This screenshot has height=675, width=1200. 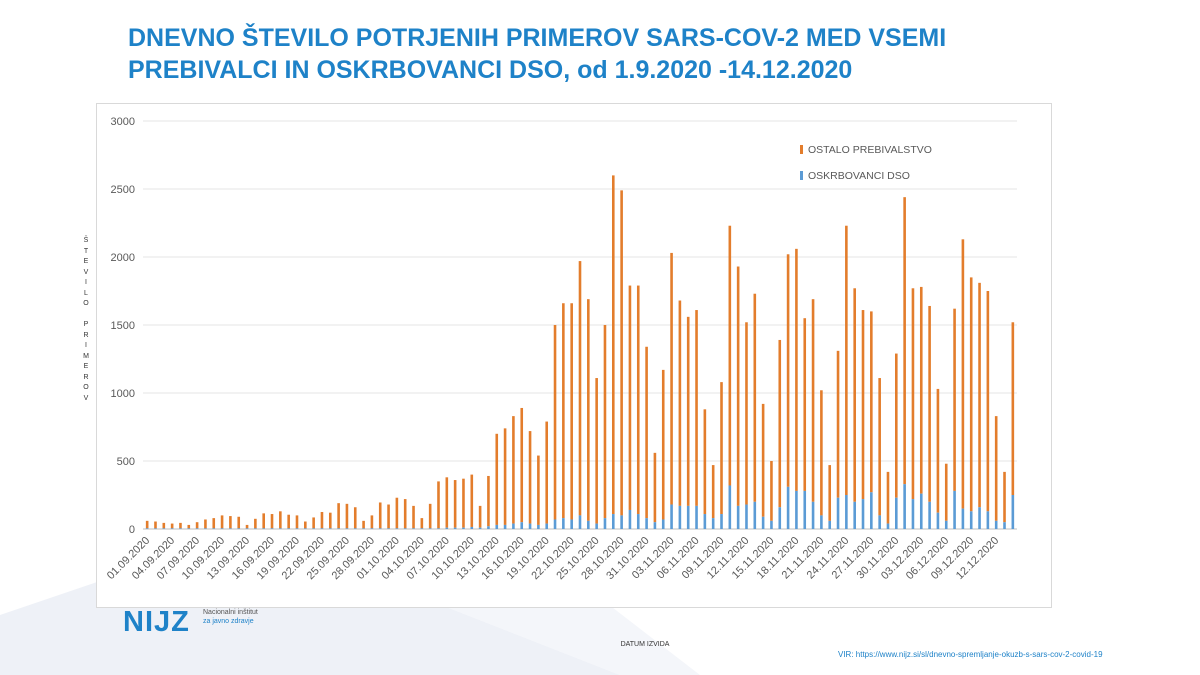 I want to click on y-tick-label: 0, so click(x=132, y=530).